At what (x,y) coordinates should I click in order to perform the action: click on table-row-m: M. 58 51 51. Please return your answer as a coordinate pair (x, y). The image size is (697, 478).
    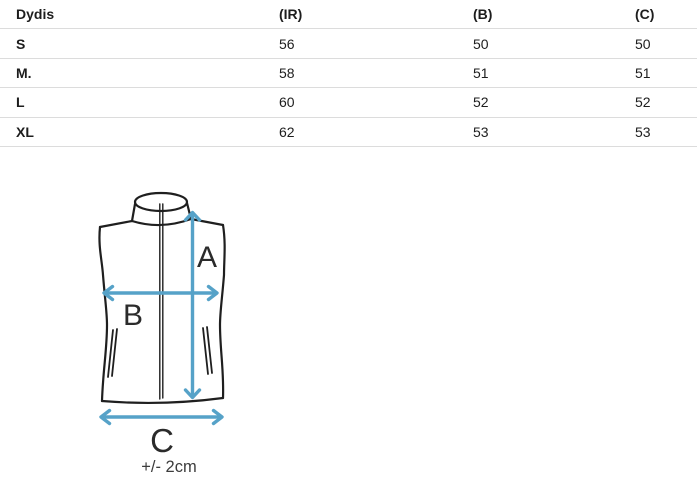
    Looking at the image, I should click on (348, 74).